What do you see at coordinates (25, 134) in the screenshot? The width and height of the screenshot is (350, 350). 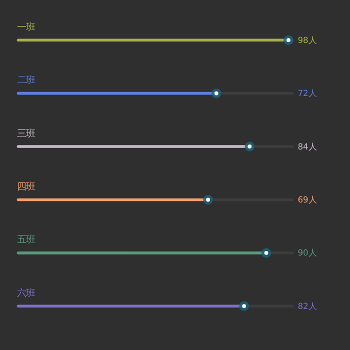 I see `y-tick-label: 三班` at bounding box center [25, 134].